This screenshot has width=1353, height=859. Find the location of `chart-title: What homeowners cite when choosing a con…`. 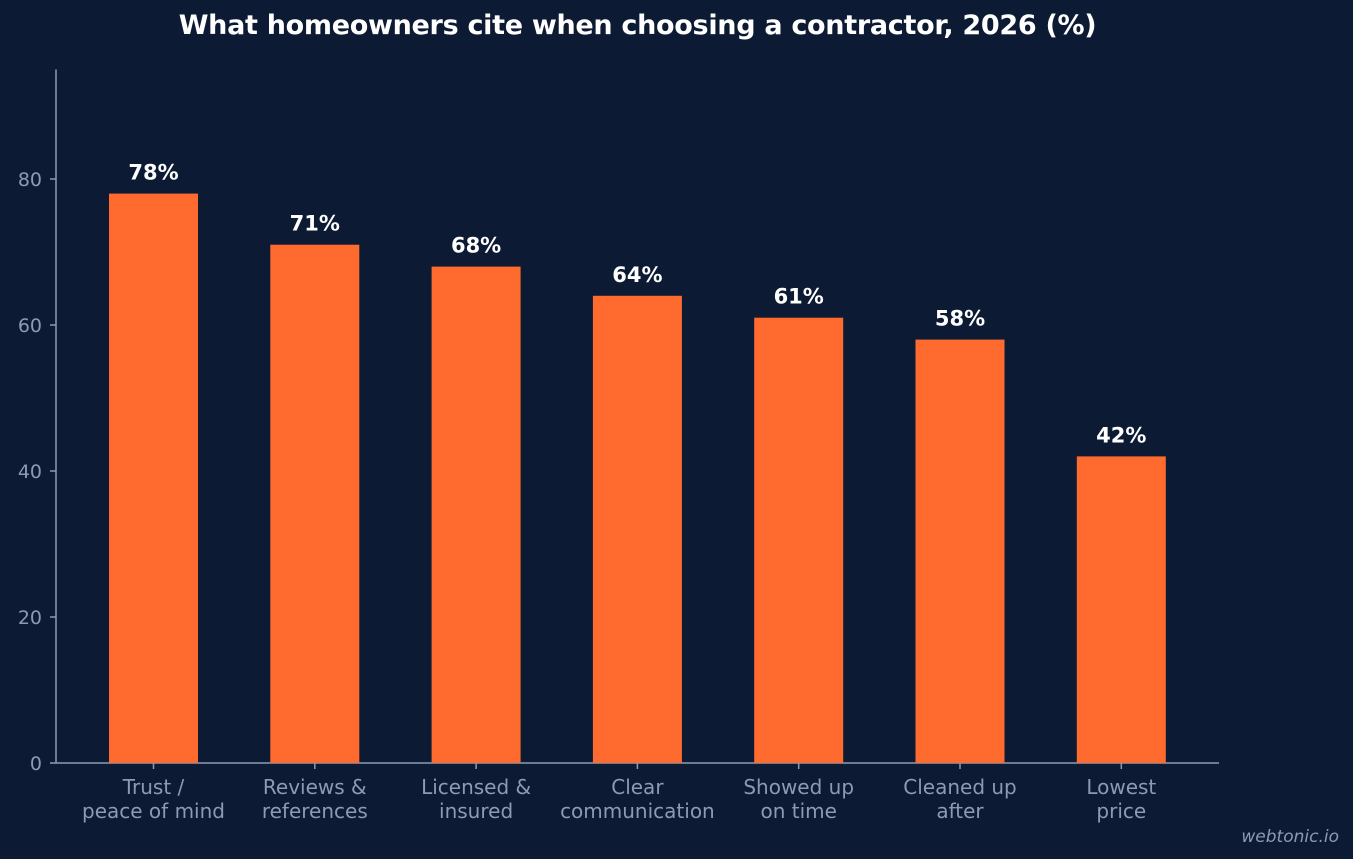

chart-title: What homeowners cite when choosing a con… is located at coordinates (637, 25).